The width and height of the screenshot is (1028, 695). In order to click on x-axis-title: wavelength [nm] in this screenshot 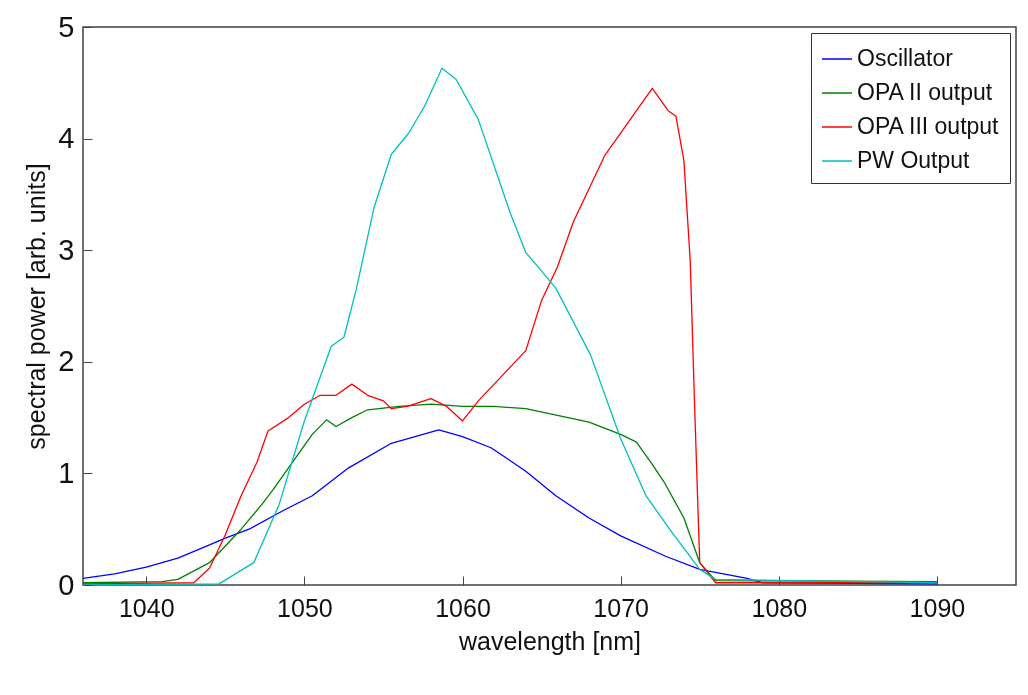, I will do `click(549, 640)`.